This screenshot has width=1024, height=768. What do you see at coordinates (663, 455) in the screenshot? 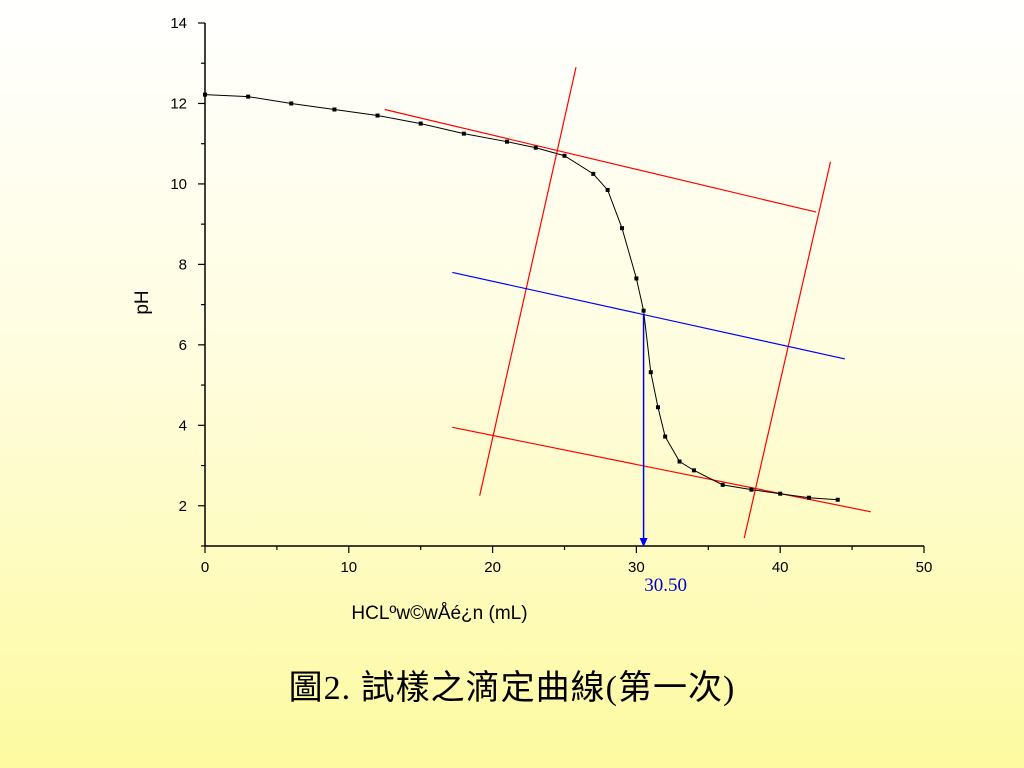
I see `annotations: 30.50` at bounding box center [663, 455].